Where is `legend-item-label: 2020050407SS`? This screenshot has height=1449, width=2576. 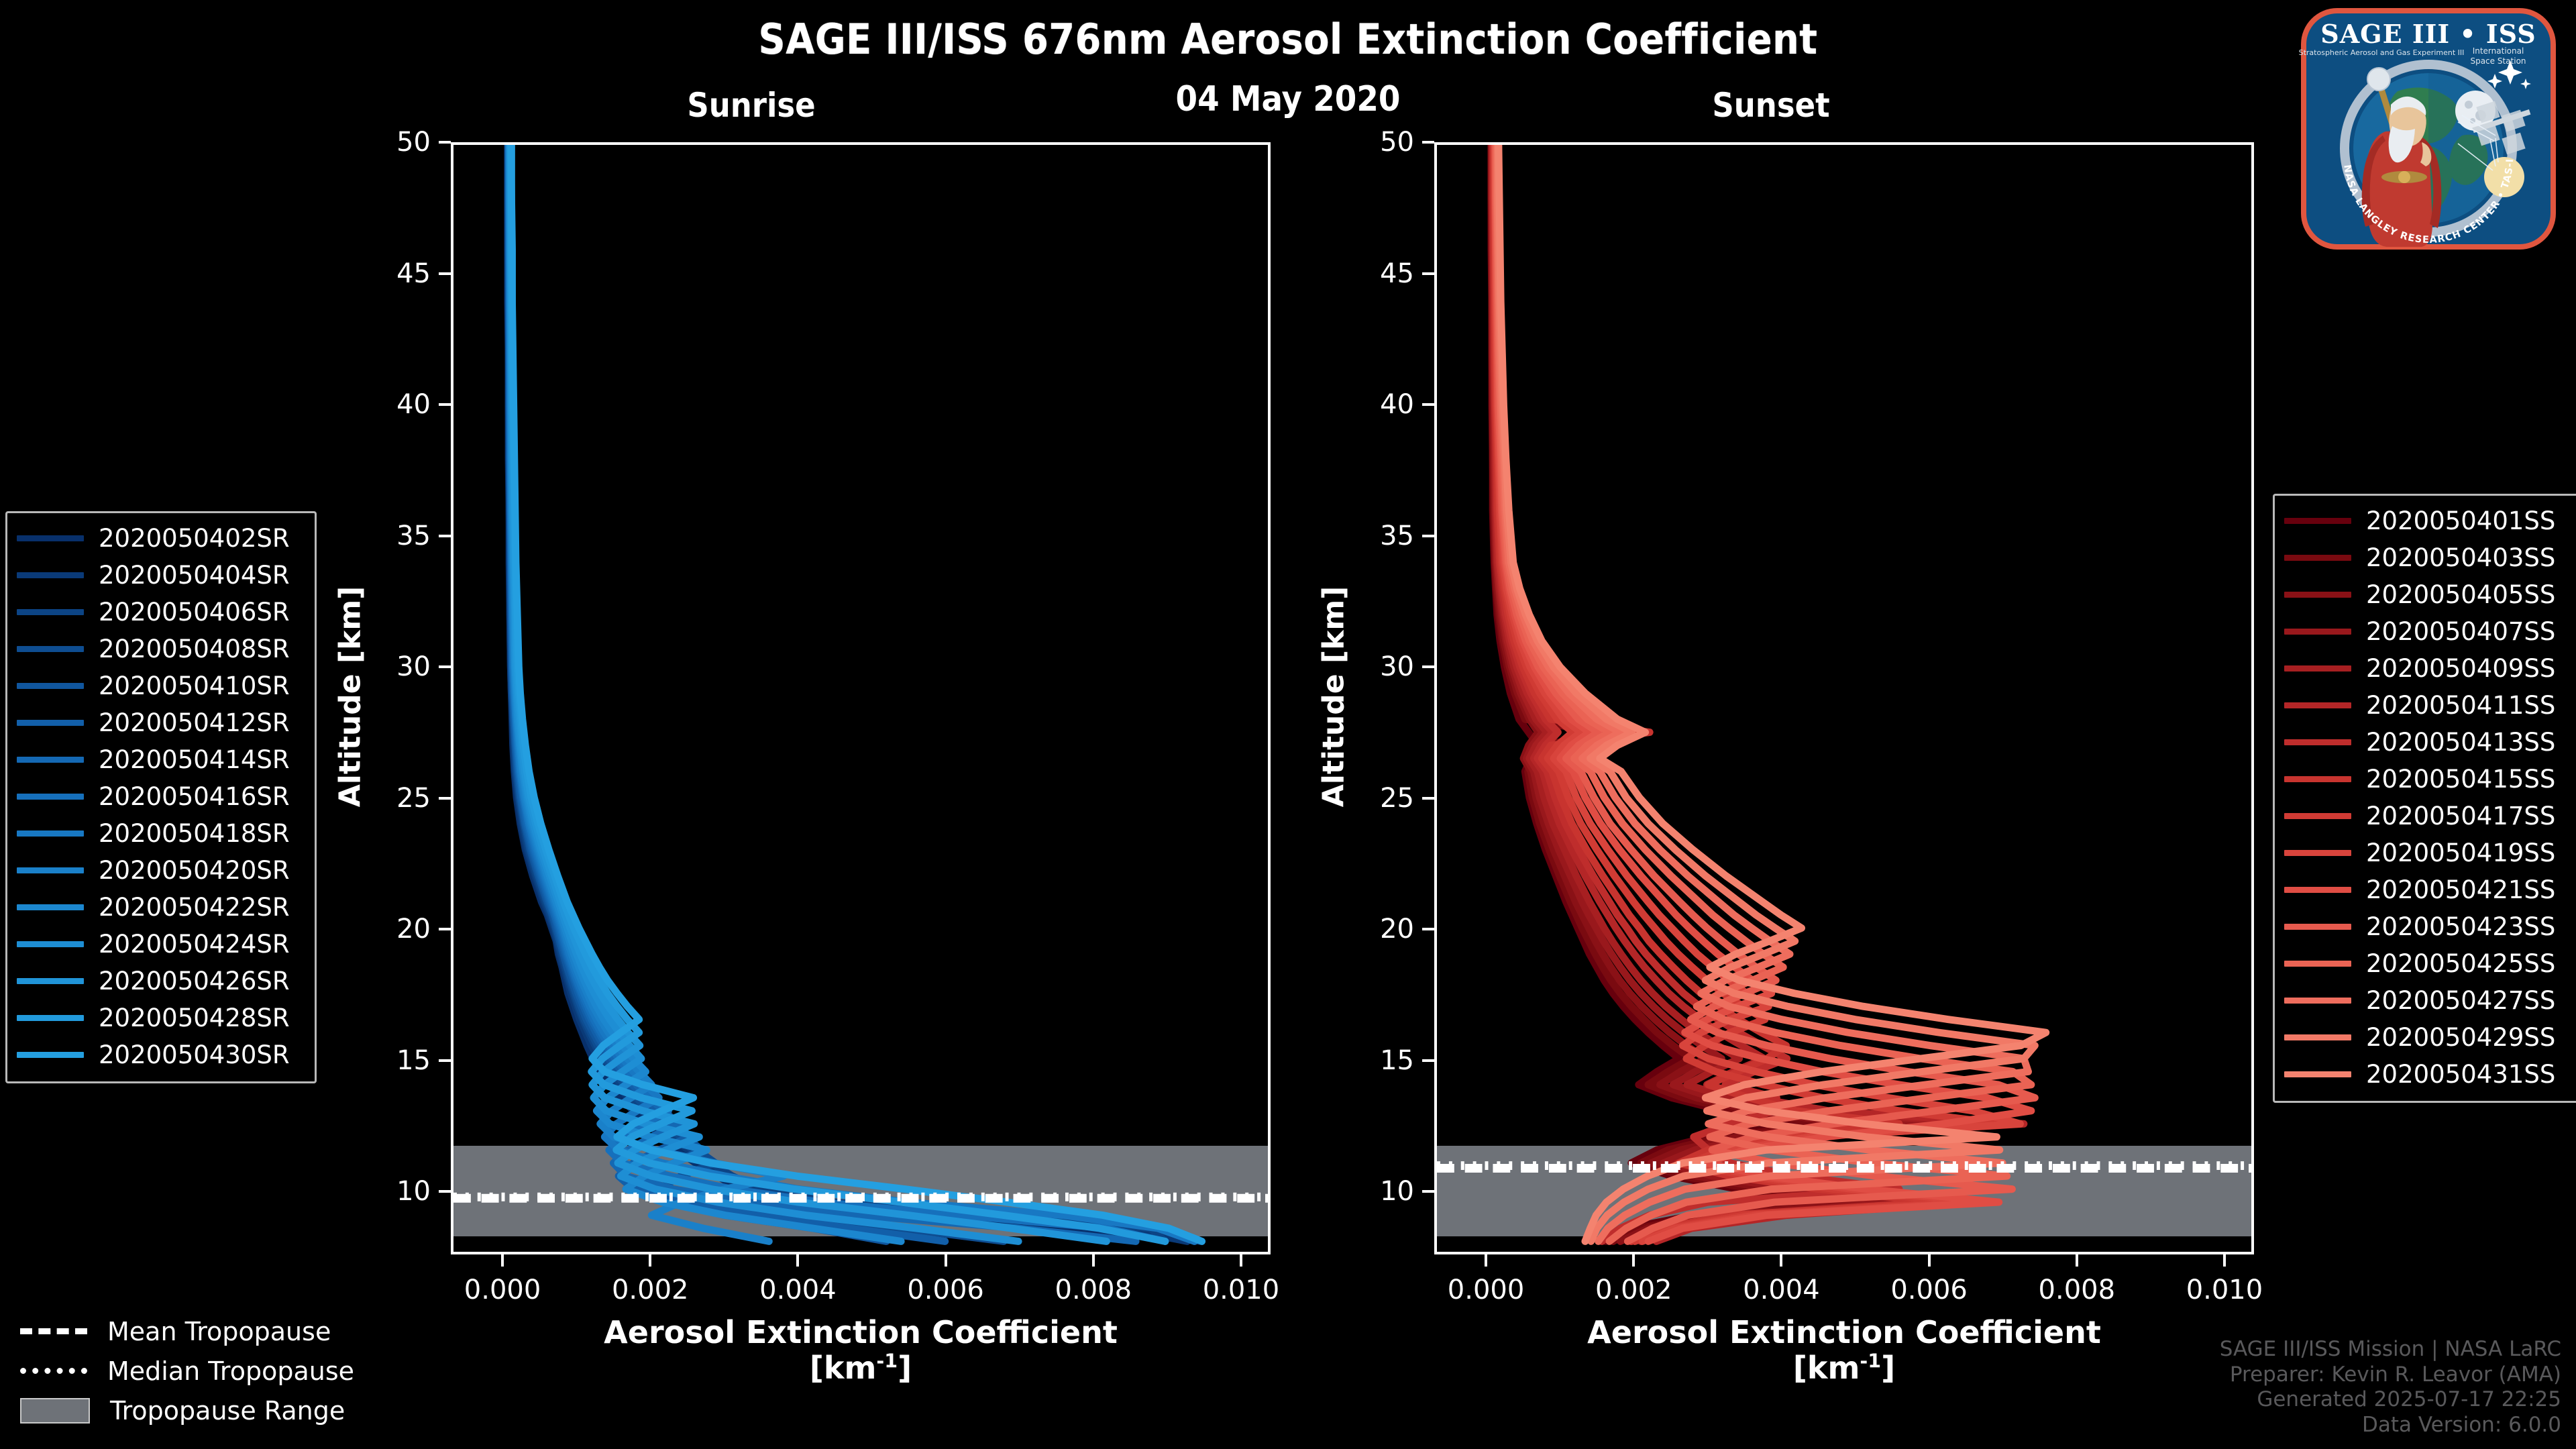 legend-item-label: 2020050407SS is located at coordinates (2461, 631).